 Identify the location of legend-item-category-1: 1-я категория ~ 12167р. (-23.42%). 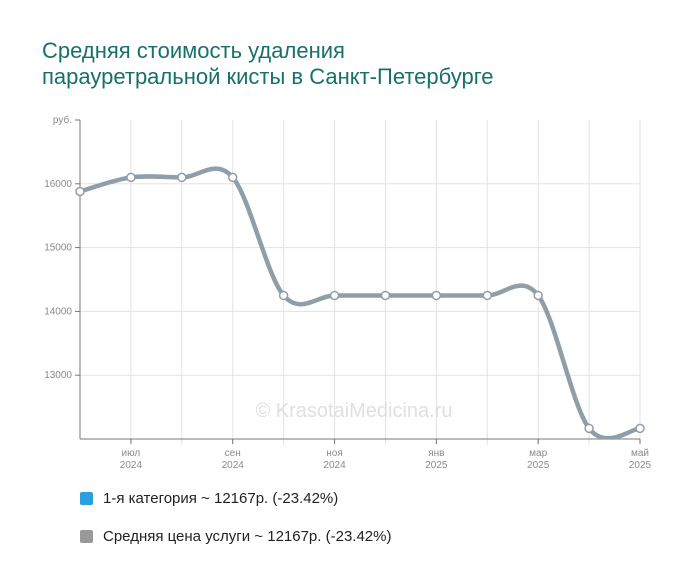
(235, 498).